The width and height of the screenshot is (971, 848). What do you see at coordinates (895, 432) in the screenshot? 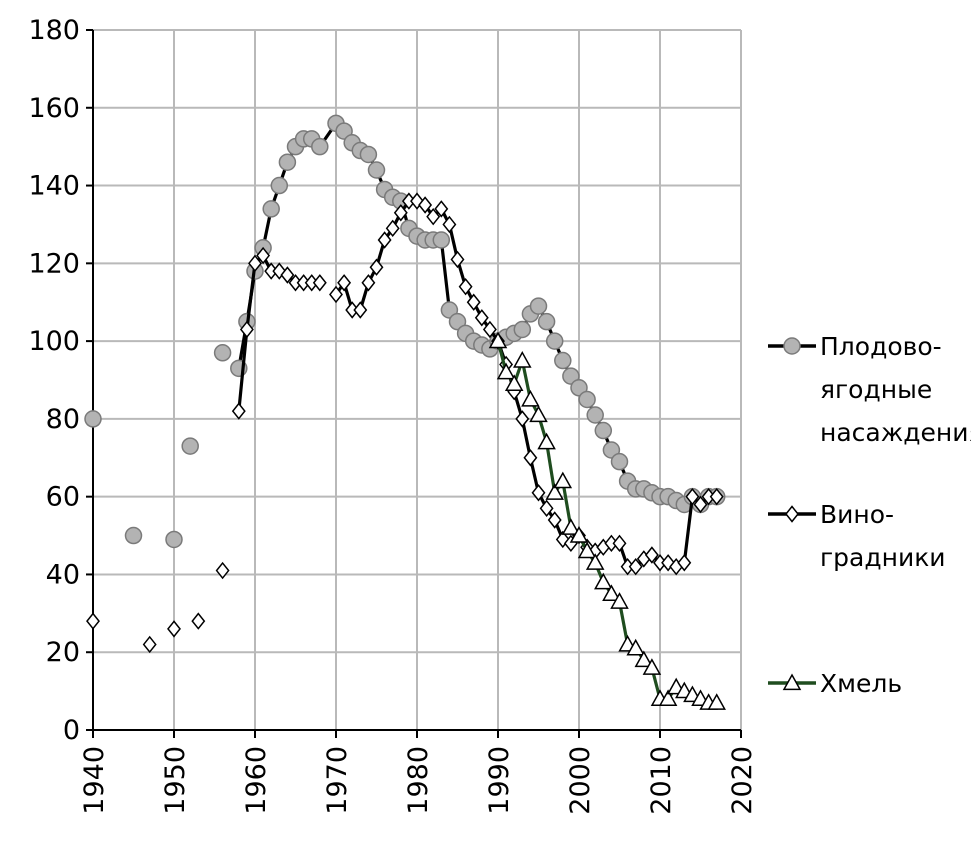
I see `legend-label: насаждения` at bounding box center [895, 432].